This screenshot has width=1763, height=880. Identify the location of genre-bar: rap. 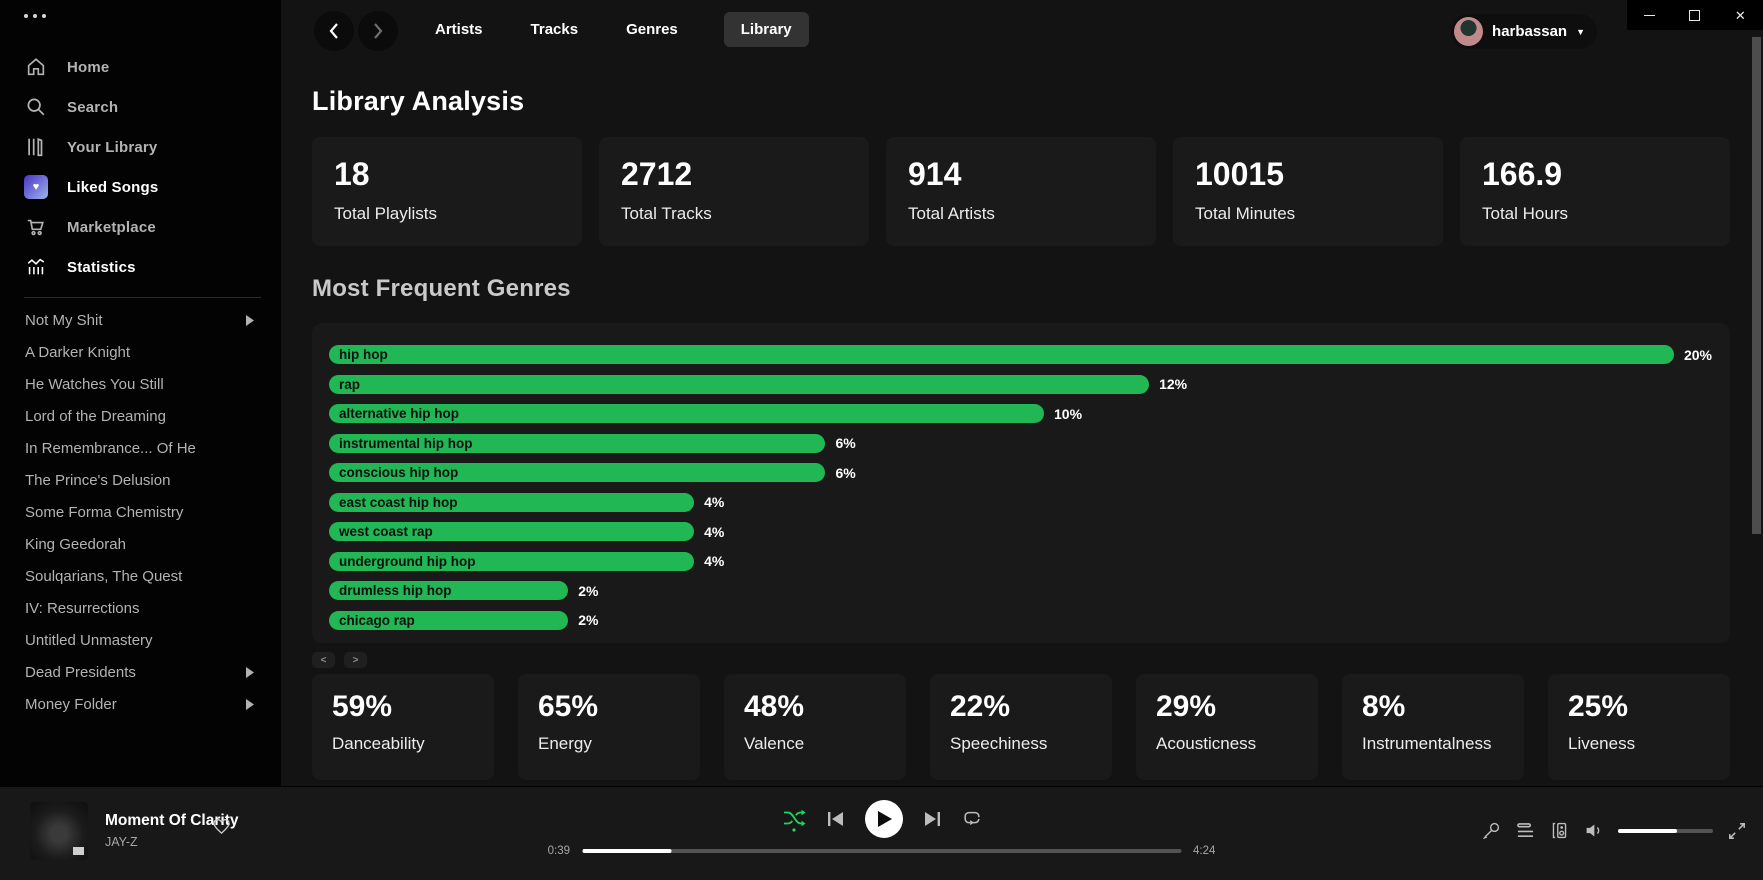
(739, 384).